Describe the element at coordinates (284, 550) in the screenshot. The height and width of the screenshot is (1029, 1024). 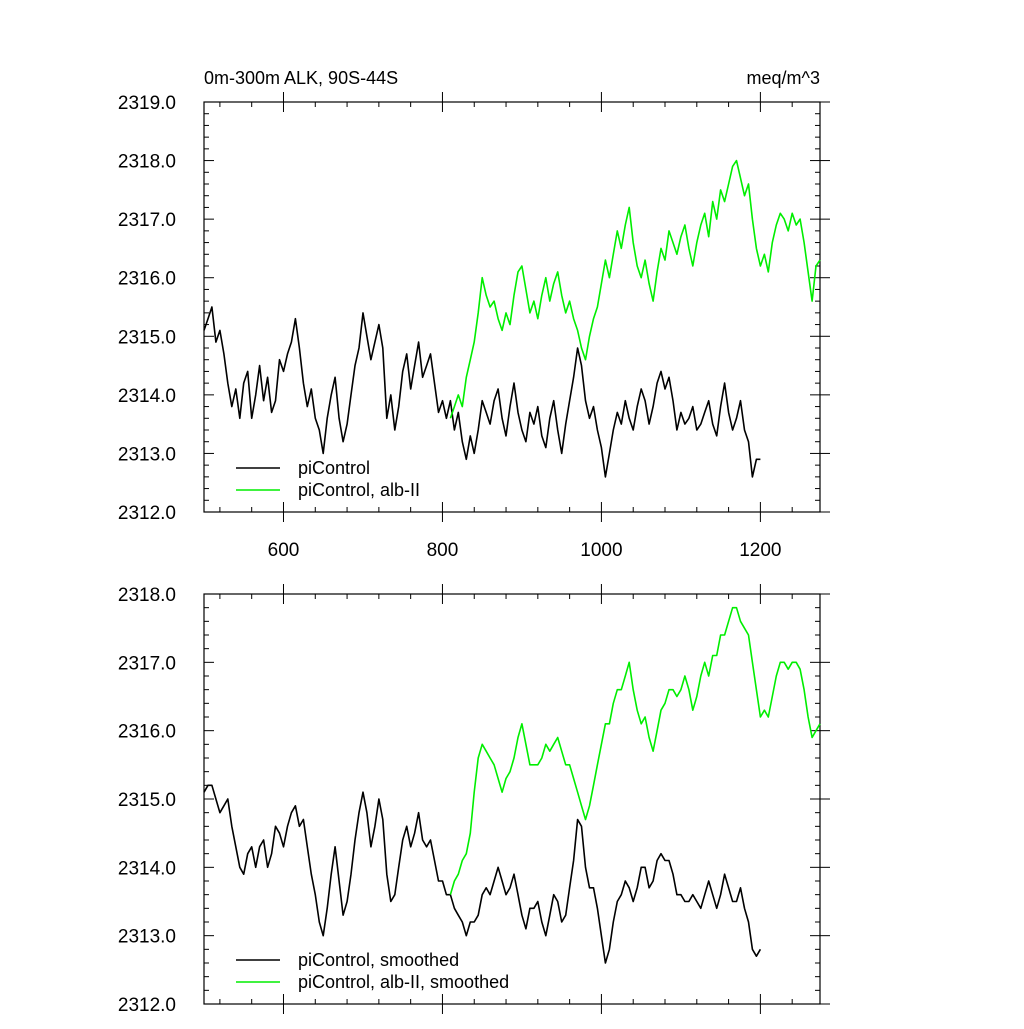
I see `x-tick-label: 600` at that location.